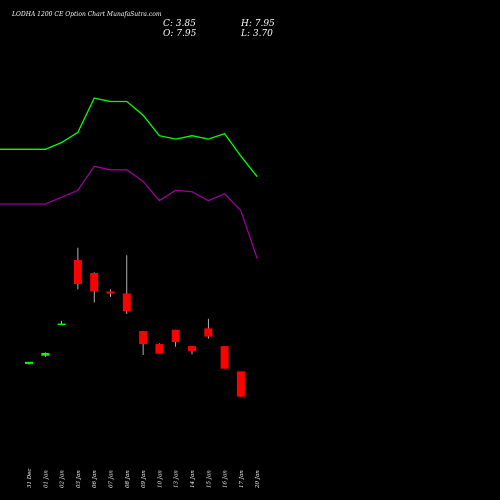  What do you see at coordinates (129, 212) in the screenshot?
I see `purple-band-line` at bounding box center [129, 212].